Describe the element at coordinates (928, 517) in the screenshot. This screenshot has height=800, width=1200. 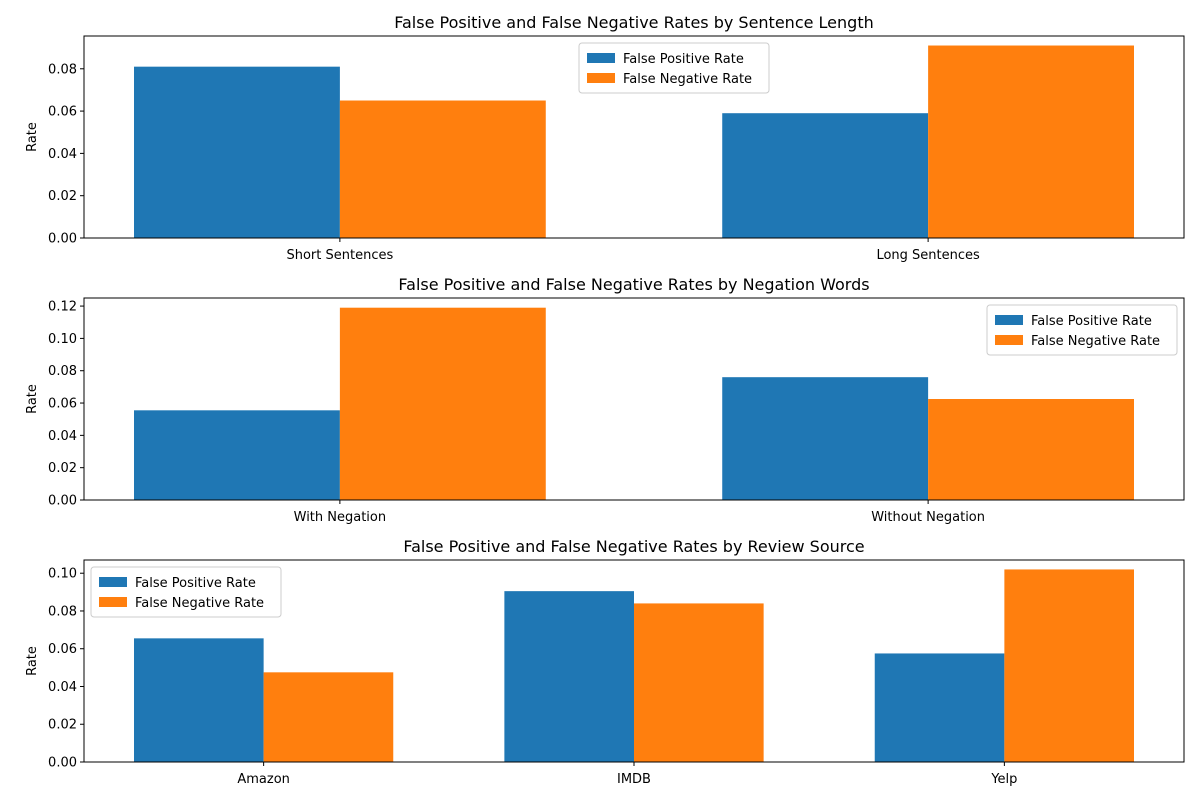
I see `x-tick-label: Without Negation` at that location.